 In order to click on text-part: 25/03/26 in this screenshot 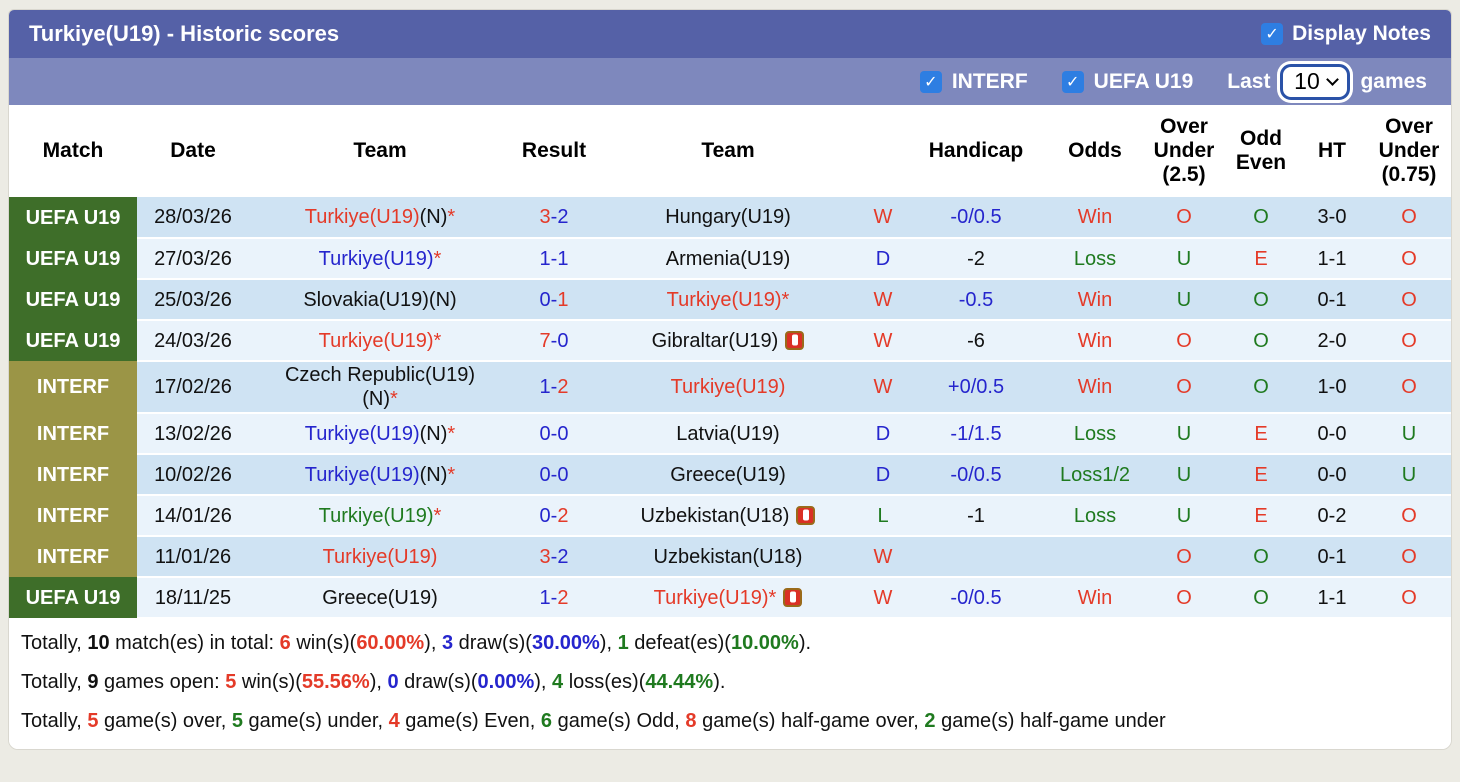, I will do `click(193, 299)`.